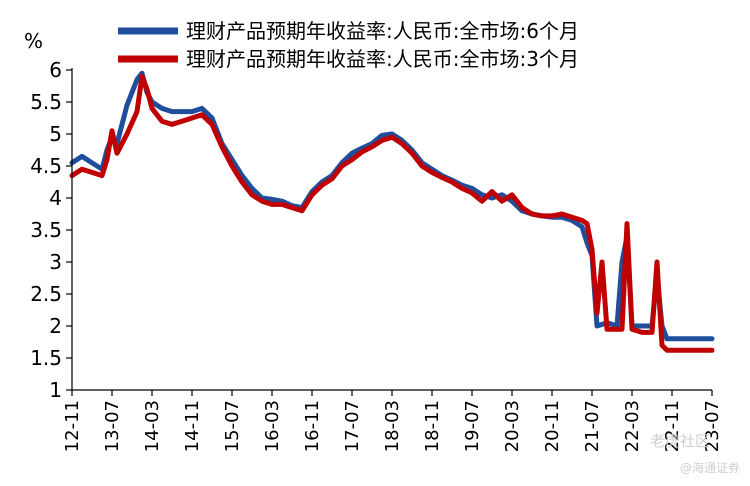 The image size is (750, 486). What do you see at coordinates (712, 426) in the screenshot?
I see `x-tick-label: 23-07` at bounding box center [712, 426].